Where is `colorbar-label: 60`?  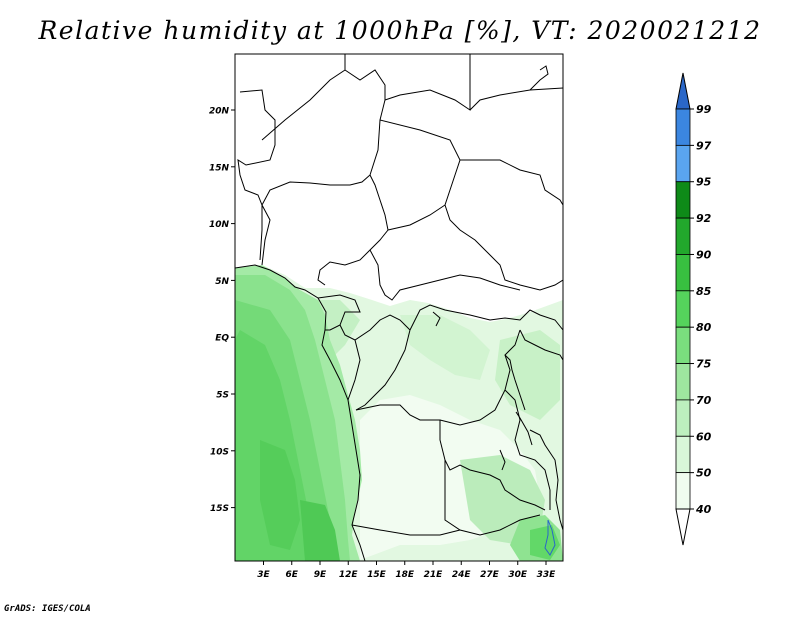
colorbar-label: 60 is located at coordinates (704, 436).